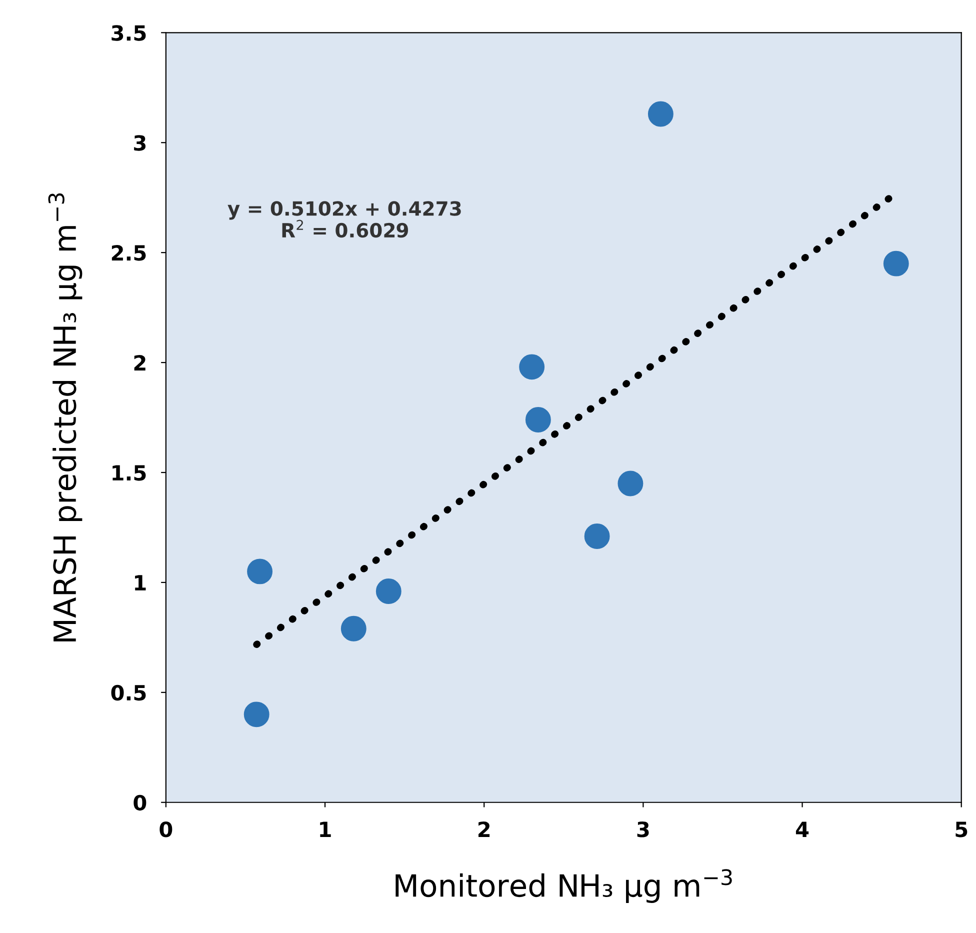  What do you see at coordinates (564, 886) in the screenshot?
I see `x-axis-title: Monitored NH₃ µg m$^{−3}$` at bounding box center [564, 886].